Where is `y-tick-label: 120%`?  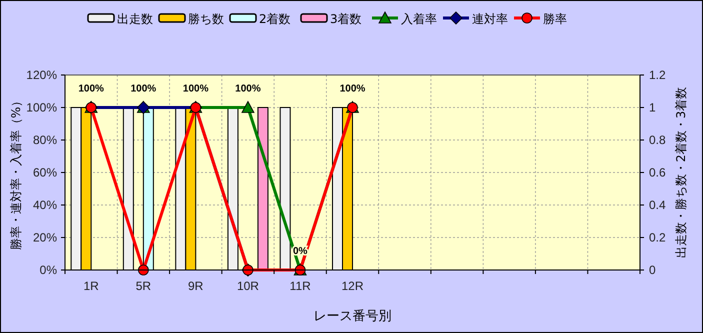
y-tick-label: 120% is located at coordinates (42, 75).